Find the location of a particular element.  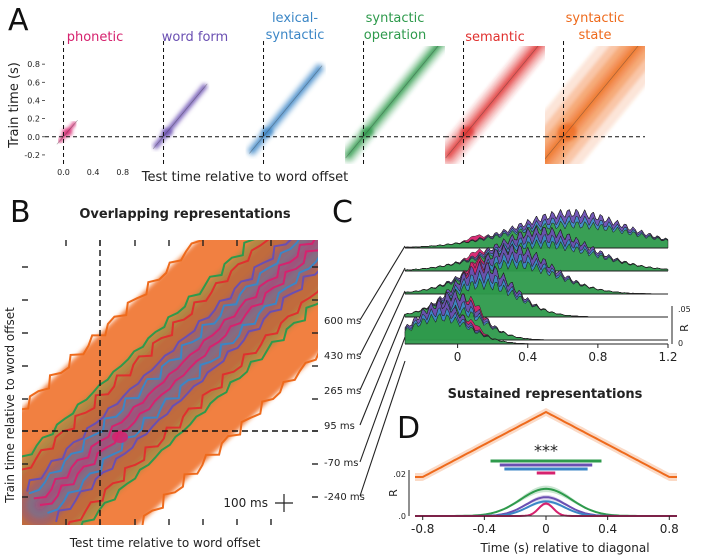

a-ytick: 0.2 is located at coordinates (33, 119).